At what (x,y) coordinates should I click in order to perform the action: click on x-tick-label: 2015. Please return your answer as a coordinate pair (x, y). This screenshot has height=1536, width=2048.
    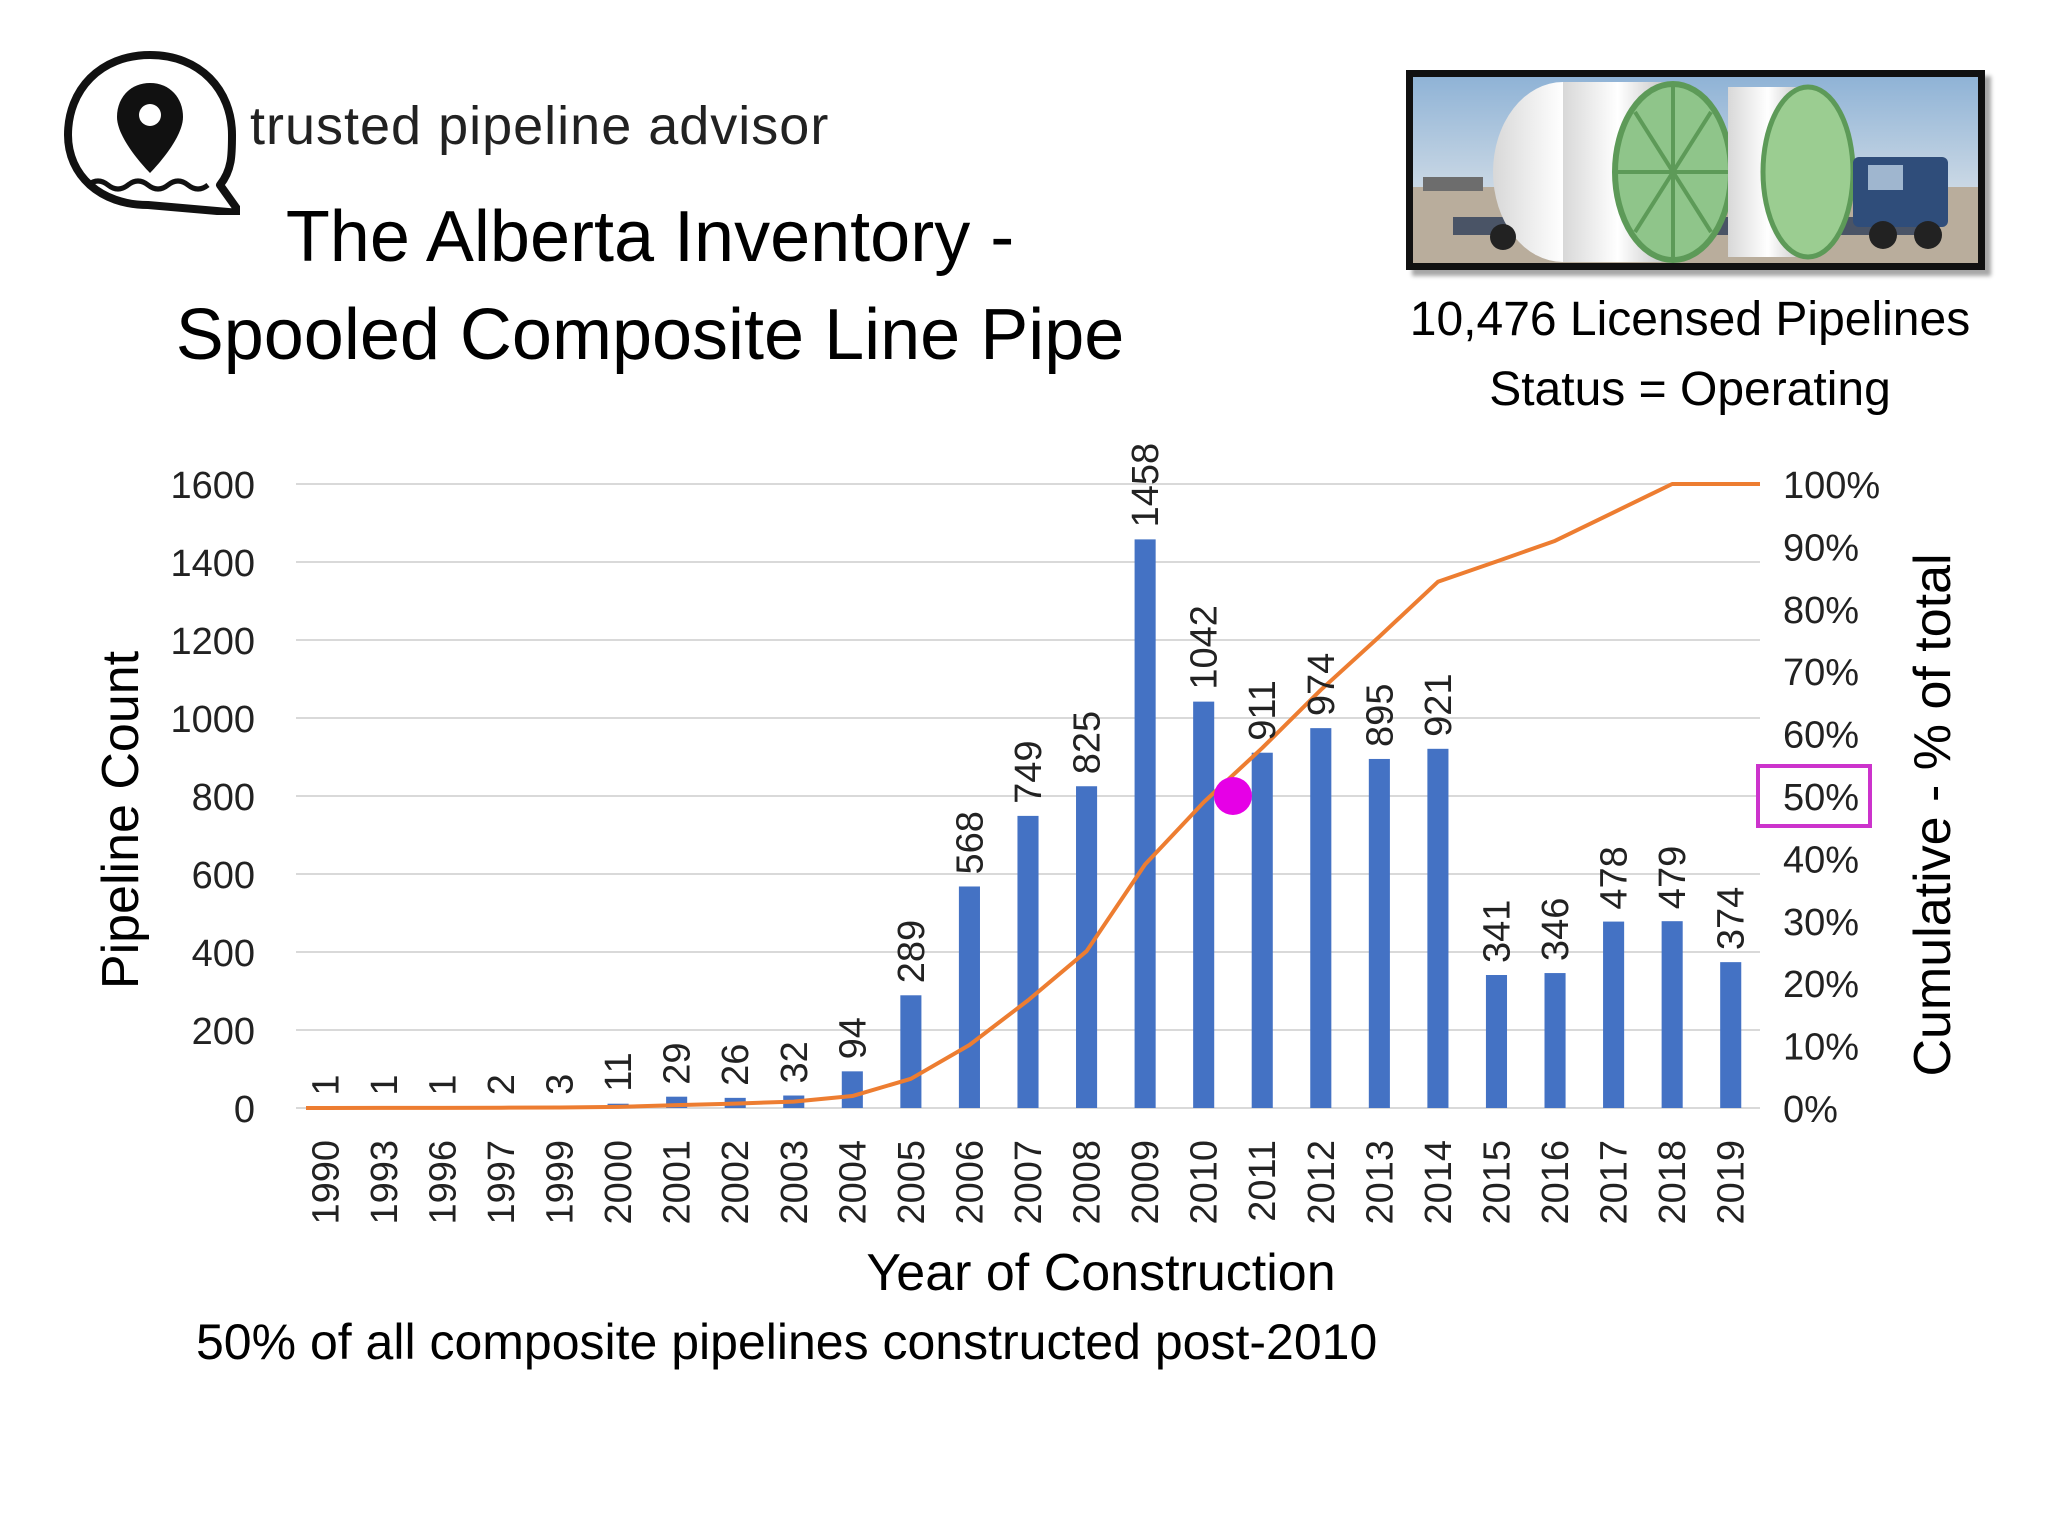
    Looking at the image, I should click on (1497, 1182).